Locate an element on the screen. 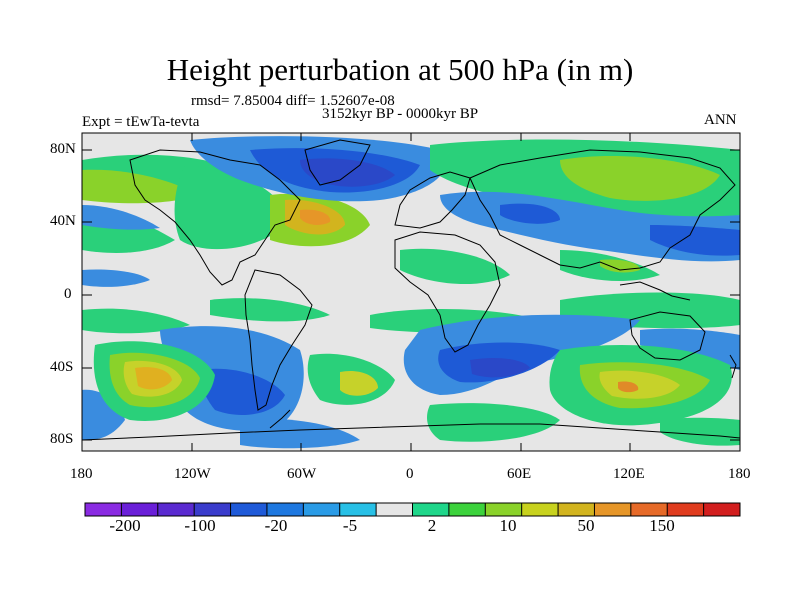 The width and height of the screenshot is (800, 600). lat-label-0: 0 is located at coordinates (68, 294).